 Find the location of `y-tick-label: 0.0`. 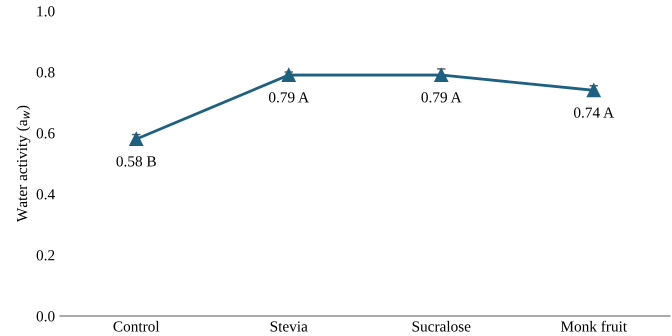

y-tick-label: 0.0 is located at coordinates (45, 316).